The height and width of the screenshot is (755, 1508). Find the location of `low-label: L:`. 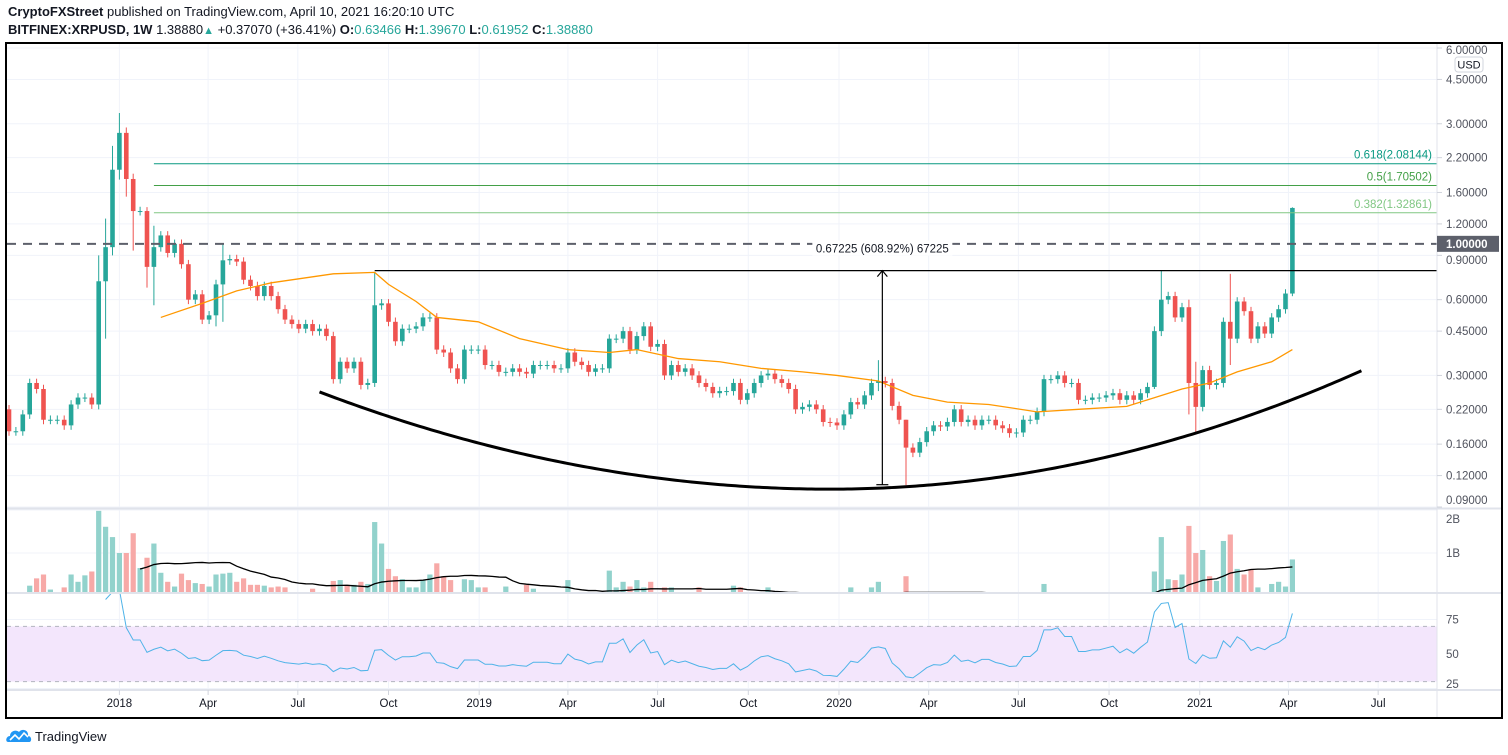

low-label: L: is located at coordinates (475, 29).